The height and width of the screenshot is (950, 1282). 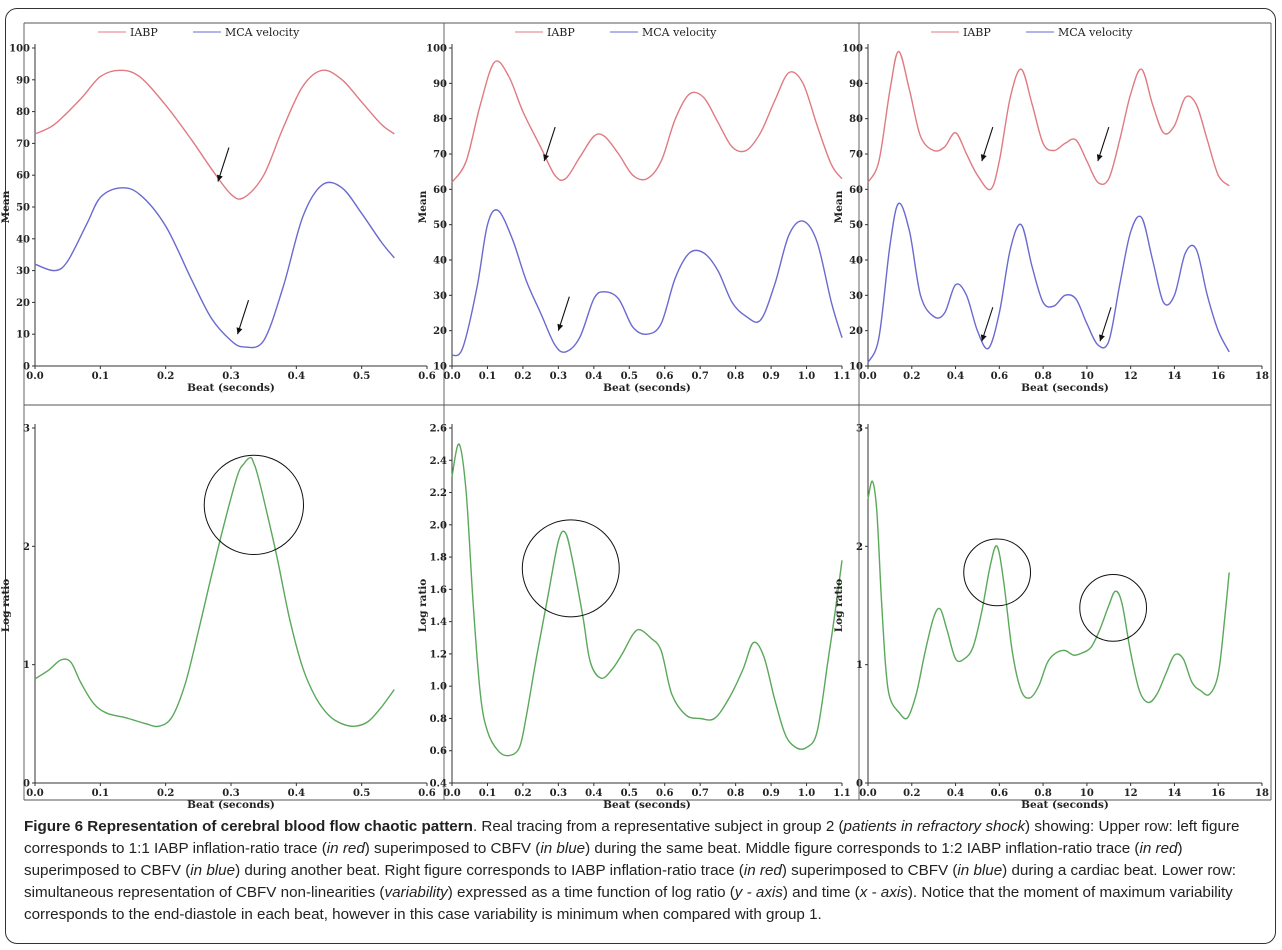 What do you see at coordinates (1262, 793) in the screenshot?
I see `x-tick-label: 18` at bounding box center [1262, 793].